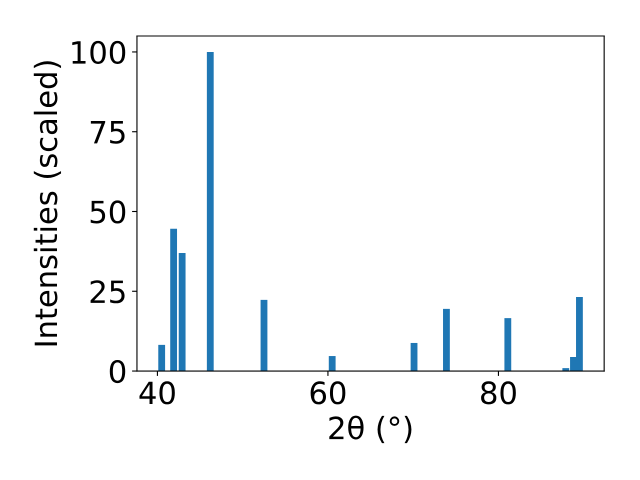  Describe the element at coordinates (107, 132) in the screenshot. I see `y-tick-label: 75` at that location.